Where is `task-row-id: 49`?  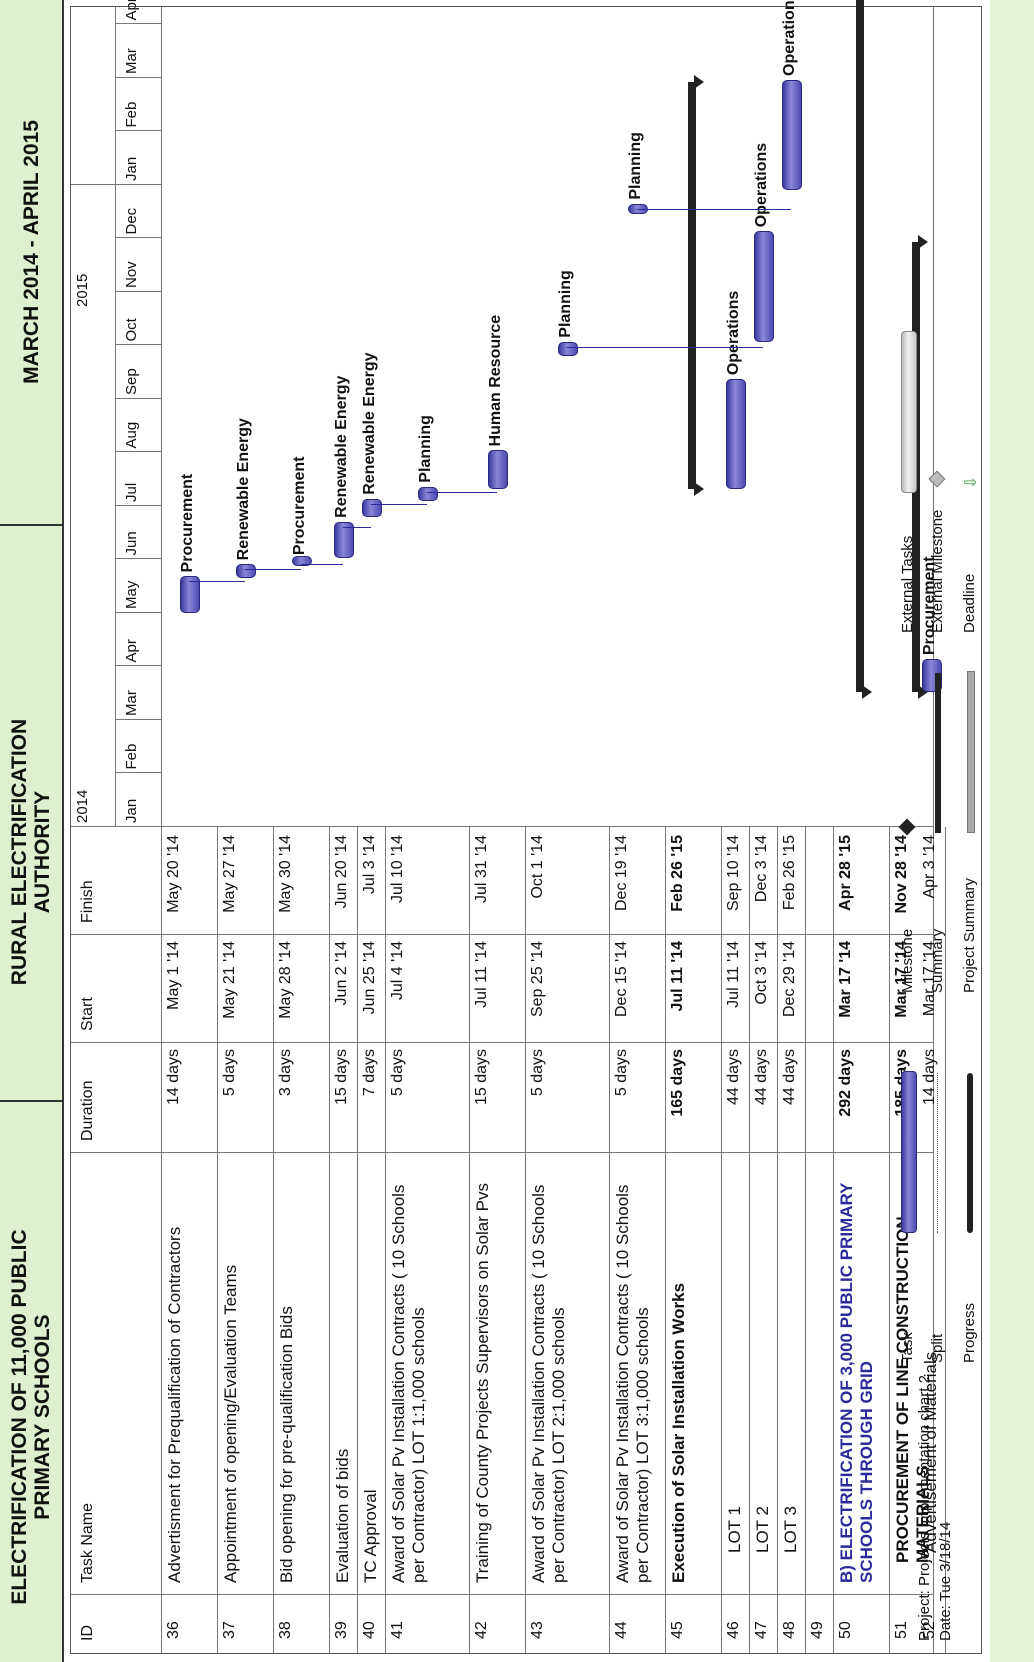 task-row-id: 49 is located at coordinates (817, 1630).